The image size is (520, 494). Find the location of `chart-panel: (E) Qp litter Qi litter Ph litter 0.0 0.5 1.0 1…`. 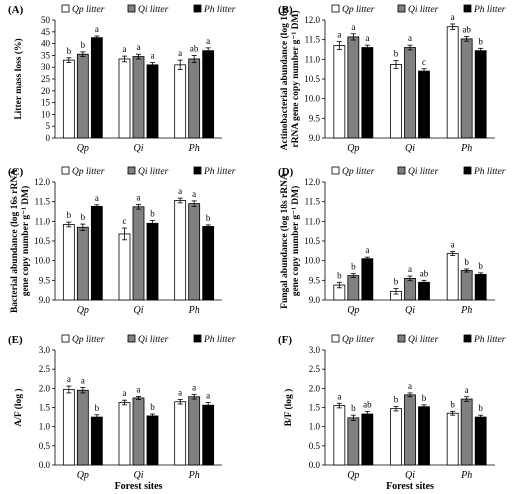

chart-panel: (E) Qp litter Qi litter Ph litter 0.0 0.5 1.0 1… is located at coordinates (122, 407).